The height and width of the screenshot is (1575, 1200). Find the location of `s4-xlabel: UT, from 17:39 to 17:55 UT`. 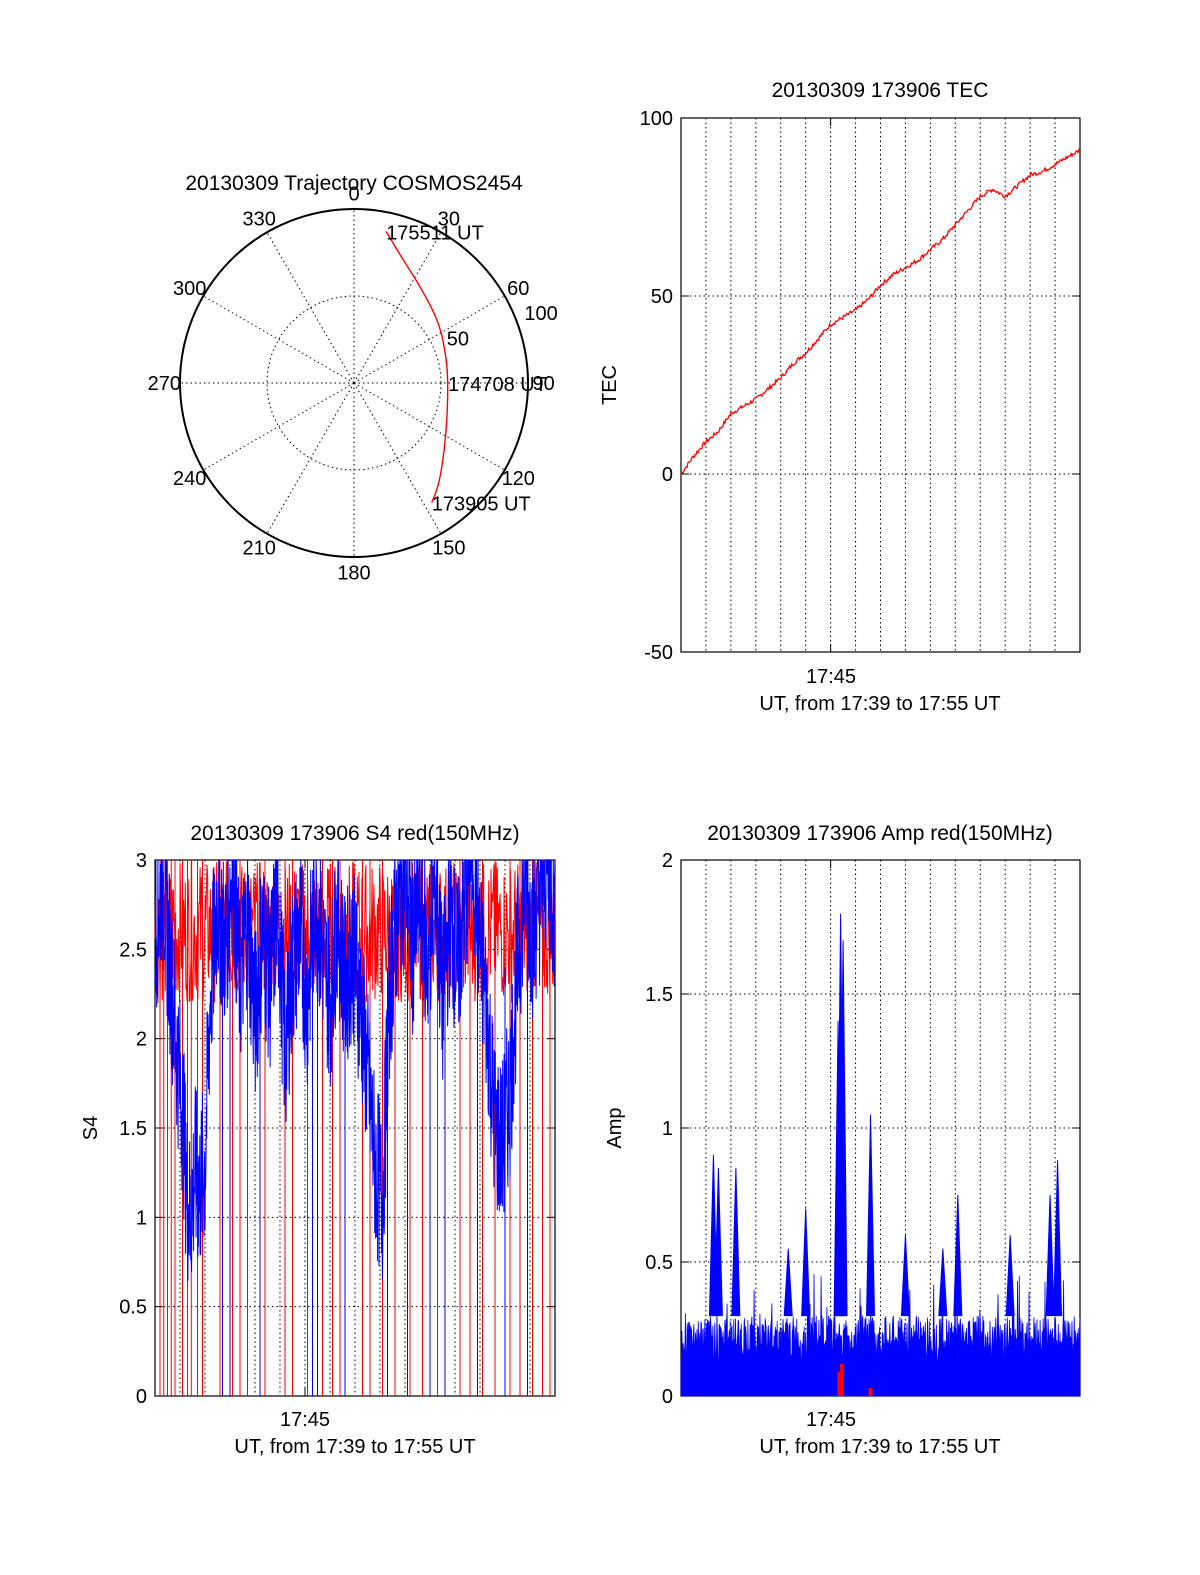

s4-xlabel: UT, from 17:39 to 17:55 UT is located at coordinates (354, 1447).